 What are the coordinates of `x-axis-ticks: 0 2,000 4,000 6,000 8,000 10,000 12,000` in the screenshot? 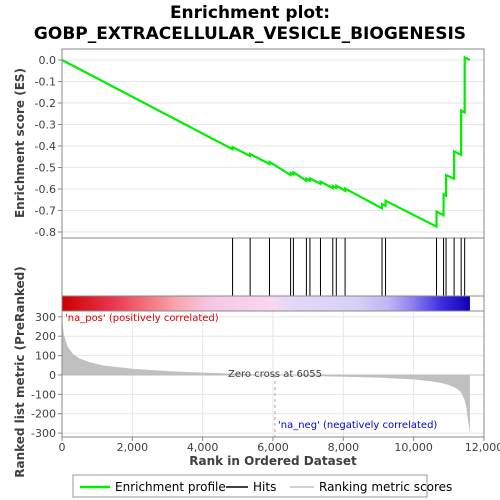 It's located at (279, 445).